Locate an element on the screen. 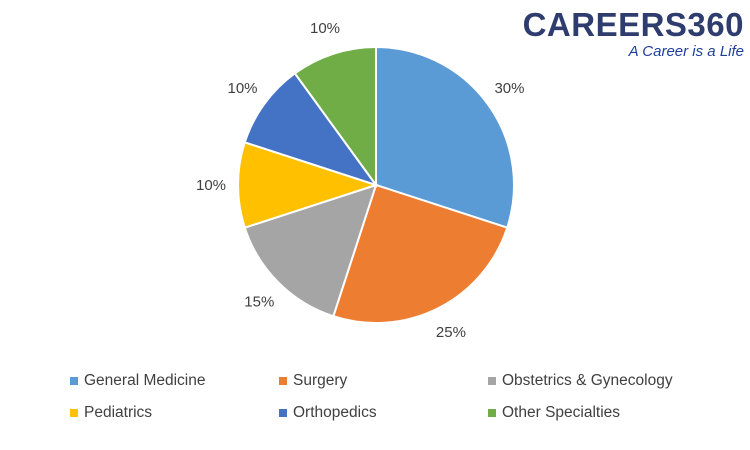 The width and height of the screenshot is (750, 450). legend-item-obstetrics-and-gynecology: Obstetrics & Gynecology is located at coordinates (608, 381).